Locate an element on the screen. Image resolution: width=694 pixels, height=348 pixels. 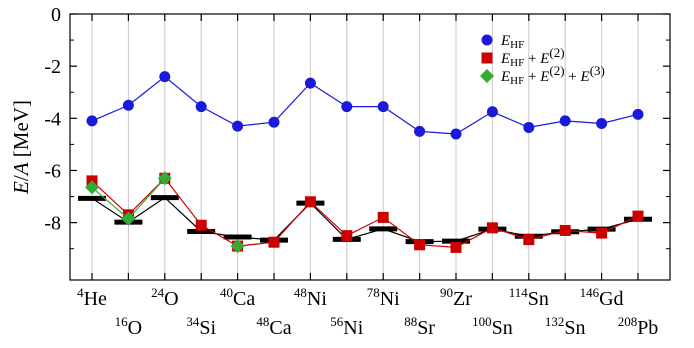
y-tick-label: -6 is located at coordinates (52, 171).